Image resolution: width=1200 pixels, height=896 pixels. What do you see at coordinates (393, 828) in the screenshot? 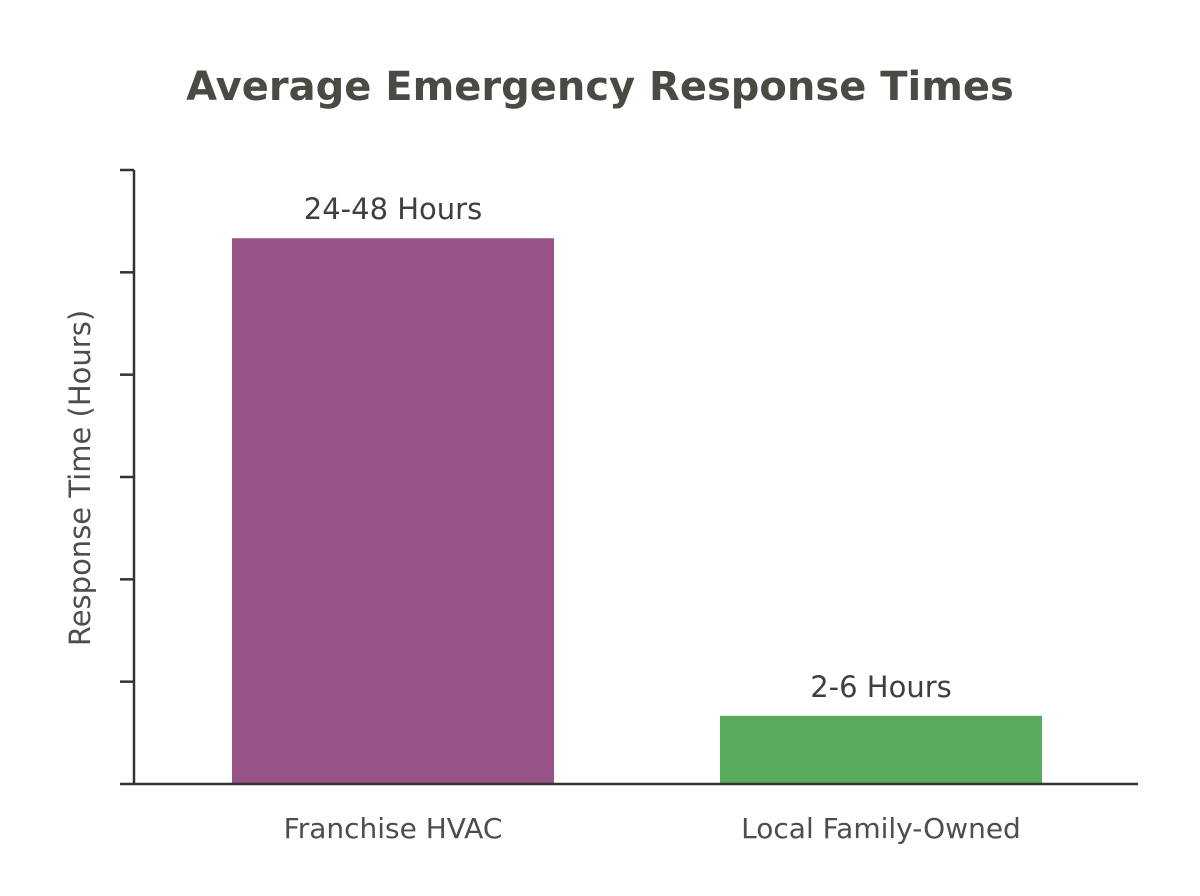
I see `x-tick-label-franchise-hvac: Franchise HVAC` at bounding box center [393, 828].